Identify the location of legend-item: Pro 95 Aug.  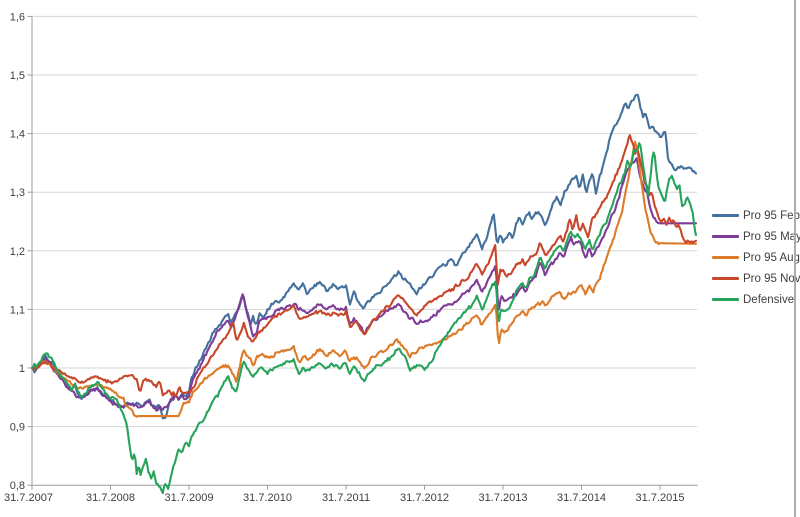
(756, 257).